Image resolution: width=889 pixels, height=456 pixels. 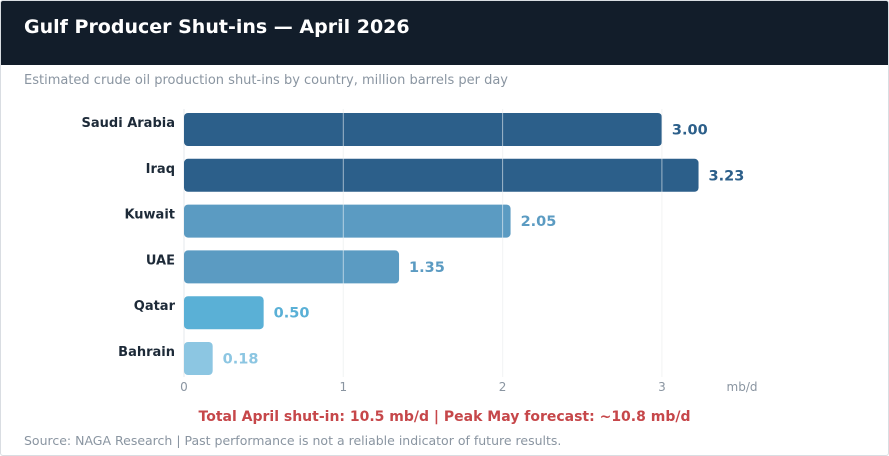 What do you see at coordinates (241, 360) in the screenshot?
I see `data-label: 0.18` at bounding box center [241, 360].